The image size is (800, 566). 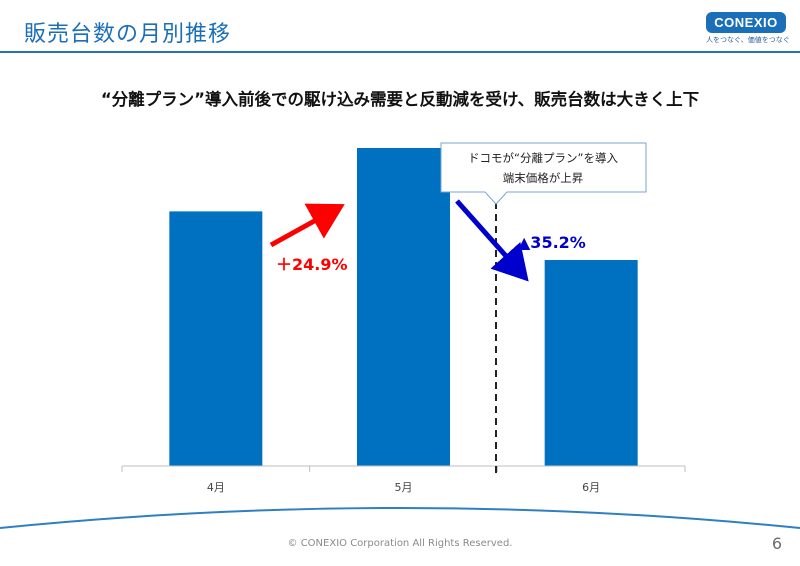 I want to click on x-tick-label: 4月, so click(x=216, y=487).